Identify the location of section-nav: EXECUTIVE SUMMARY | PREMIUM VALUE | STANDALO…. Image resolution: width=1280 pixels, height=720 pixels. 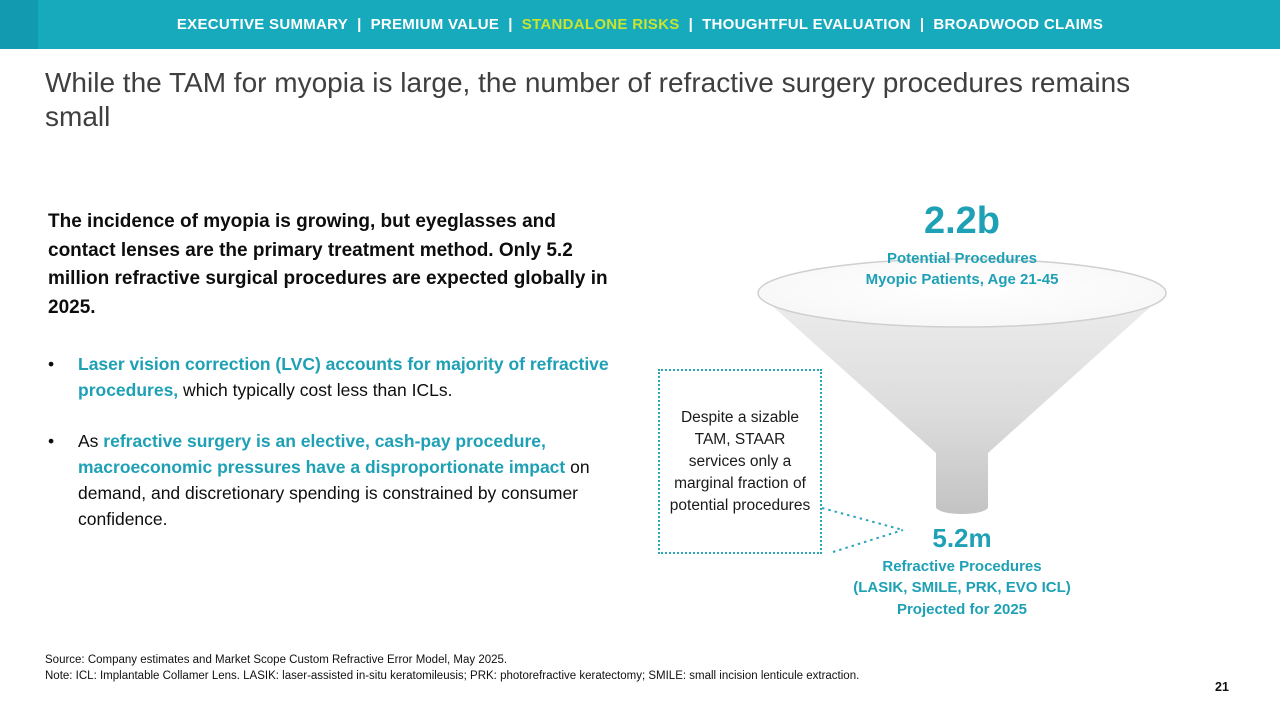
(640, 24).